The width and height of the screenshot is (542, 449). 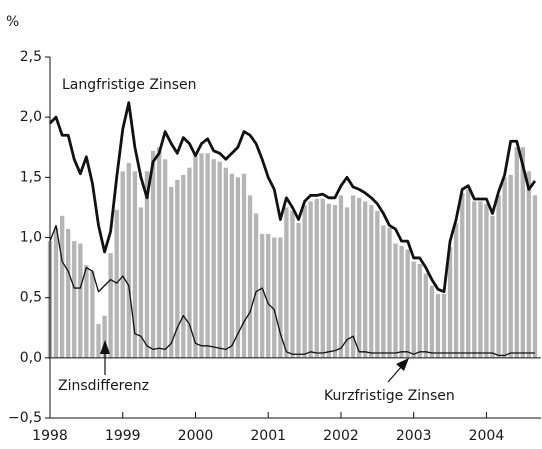 I want to click on arrows, so click(x=254, y=361).